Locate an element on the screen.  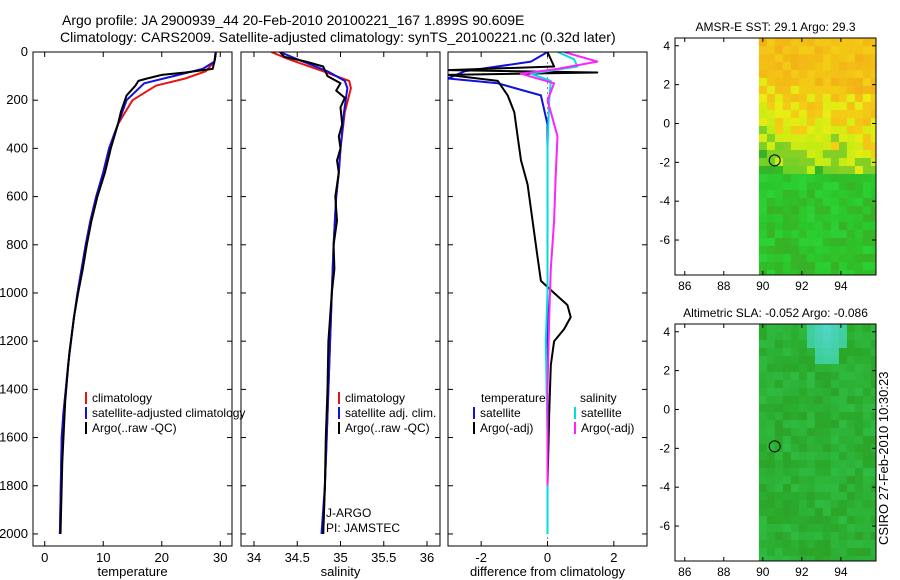
annotation-pi: PI: JAMSTEC is located at coordinates (363, 528).